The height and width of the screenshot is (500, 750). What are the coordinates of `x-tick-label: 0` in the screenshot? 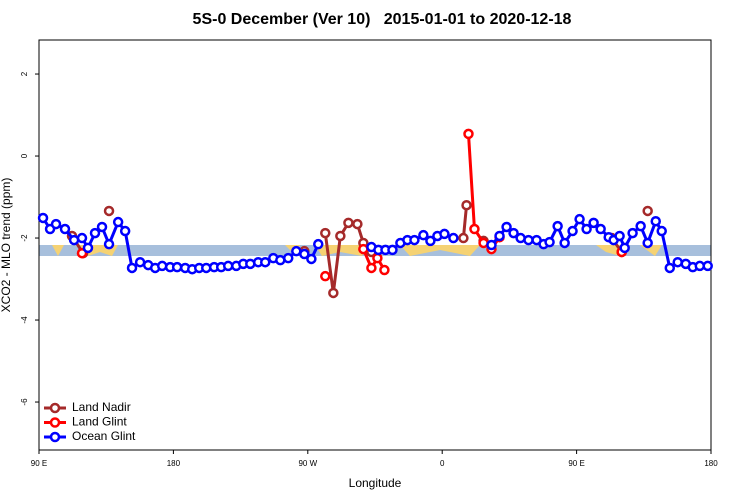 It's located at (442, 463).